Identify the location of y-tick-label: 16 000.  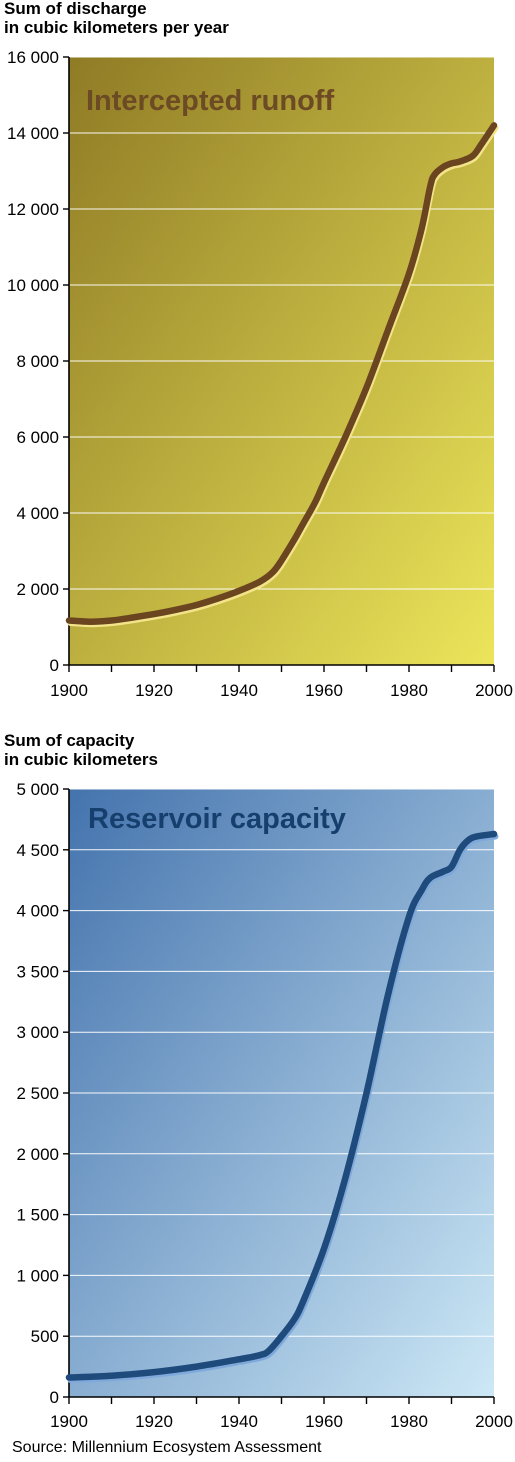
(33, 57).